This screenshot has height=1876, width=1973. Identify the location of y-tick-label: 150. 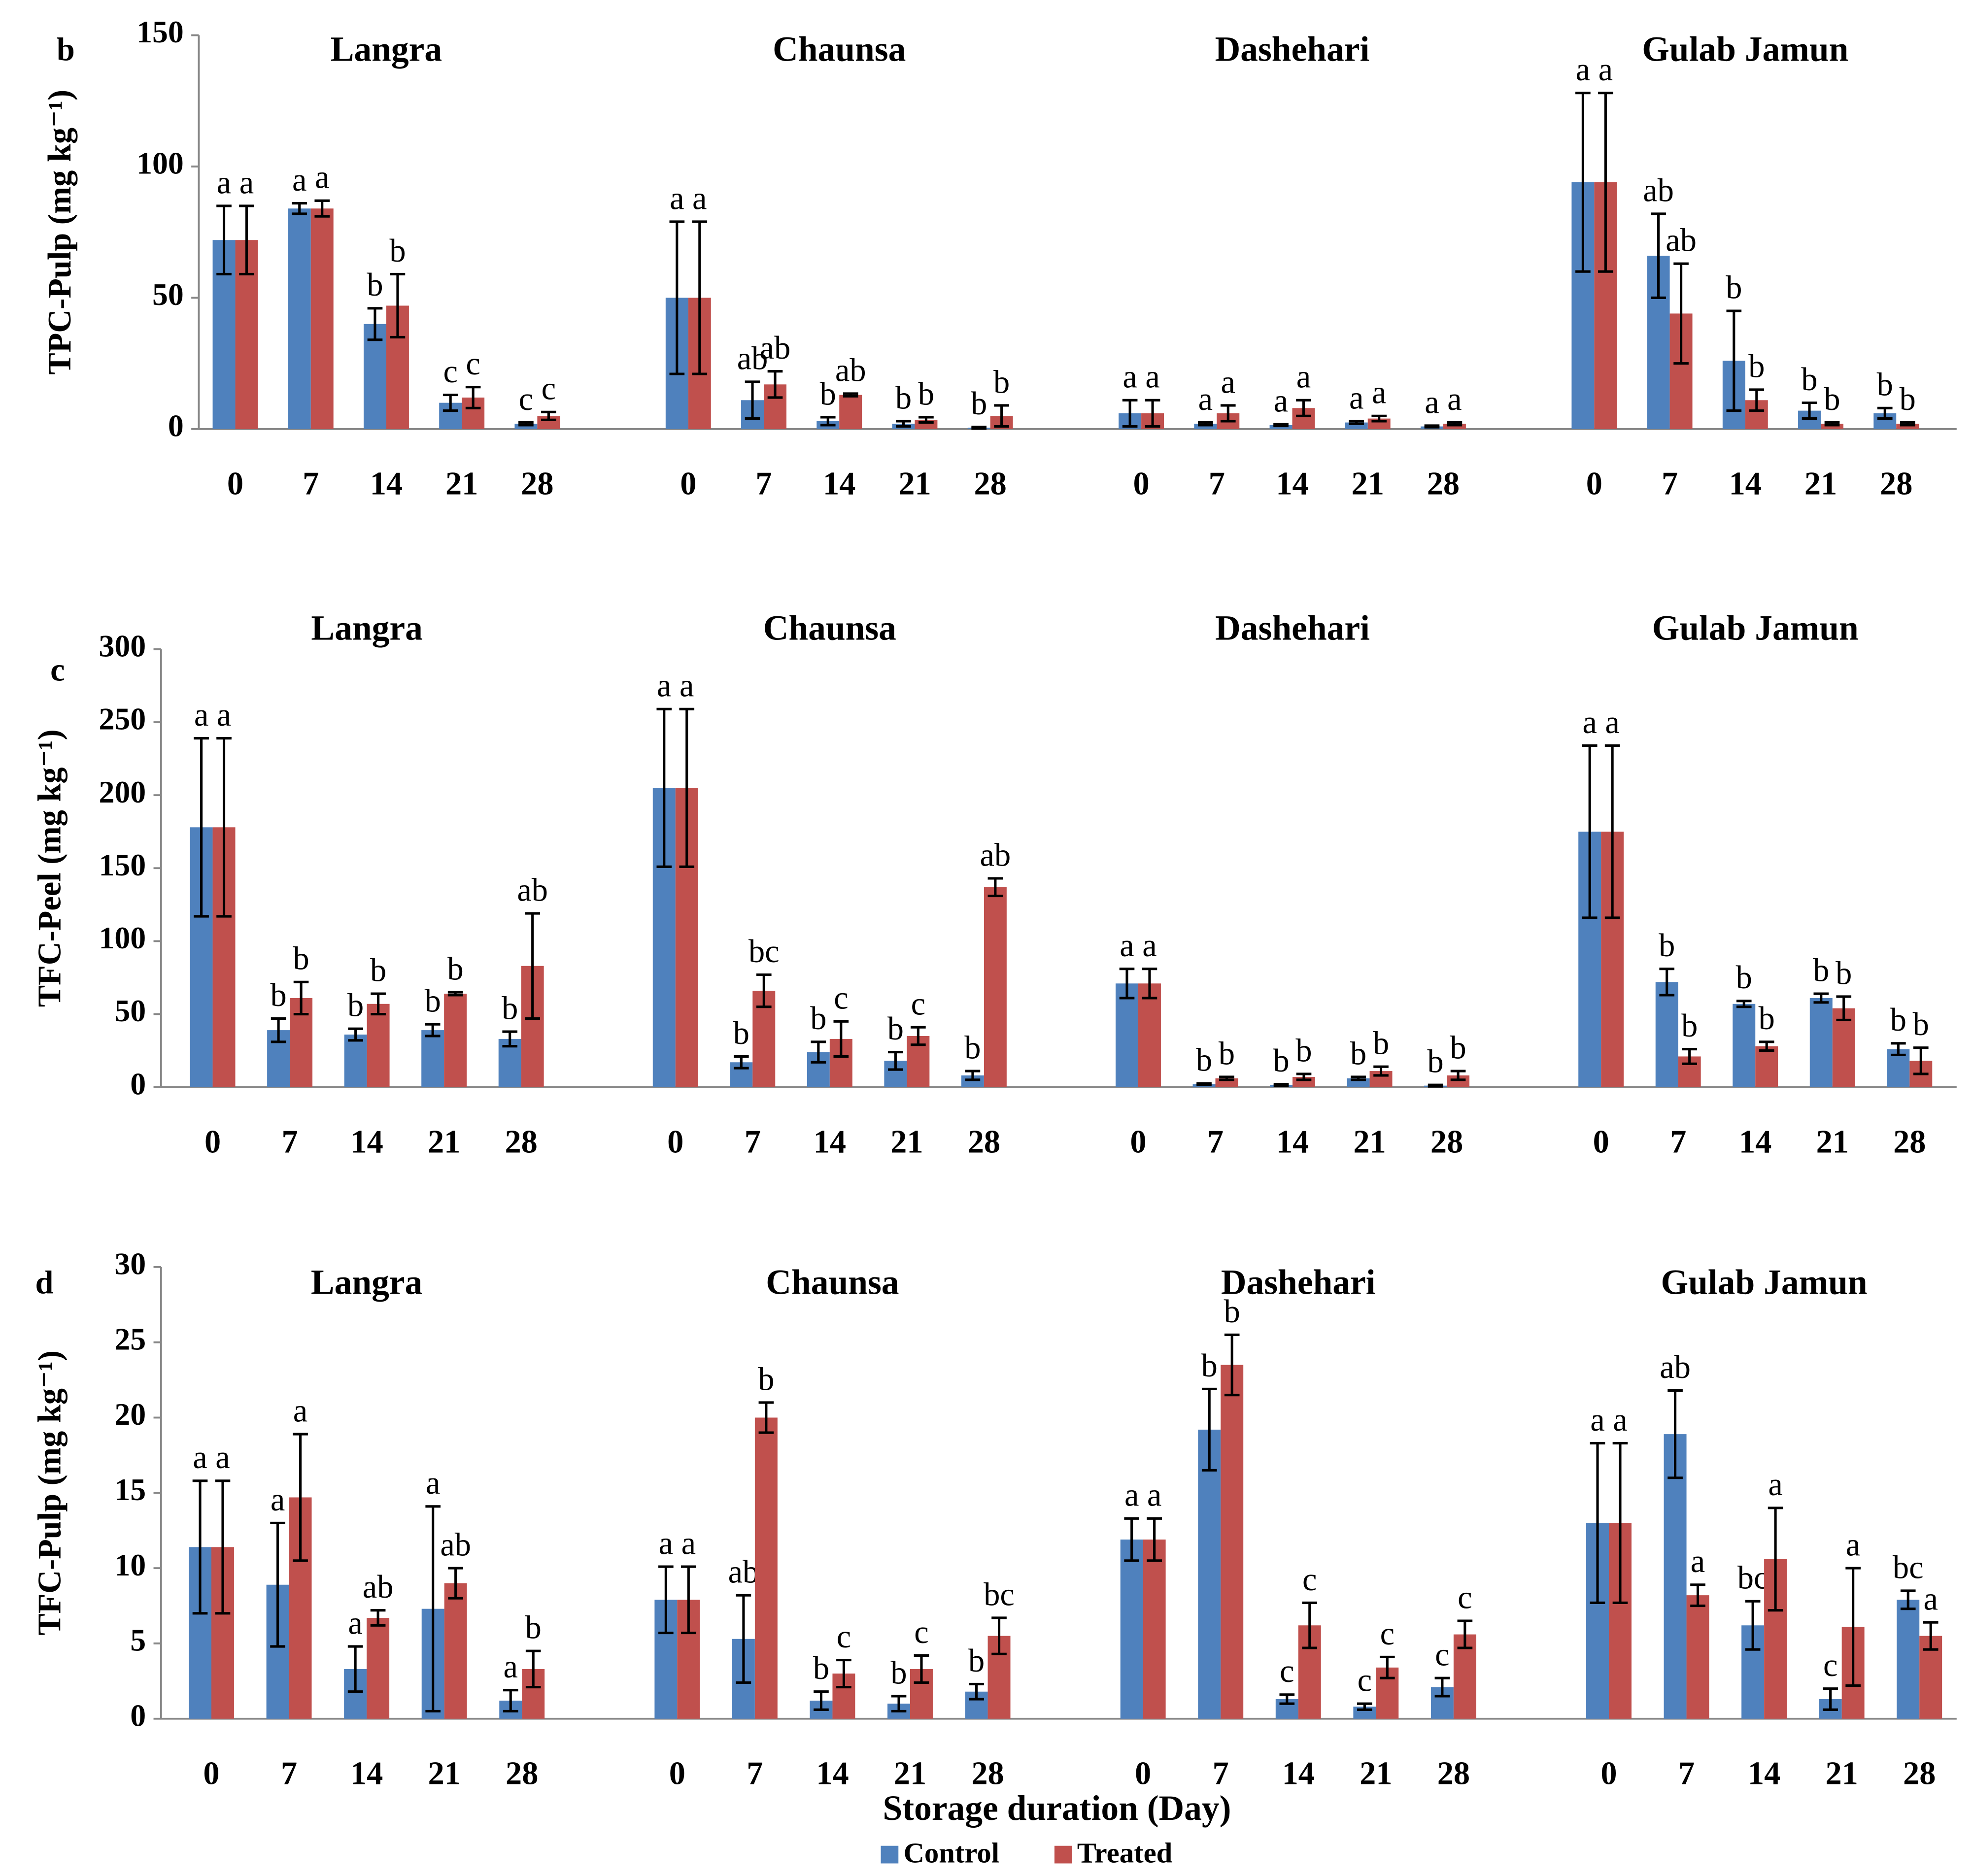
(160, 32).